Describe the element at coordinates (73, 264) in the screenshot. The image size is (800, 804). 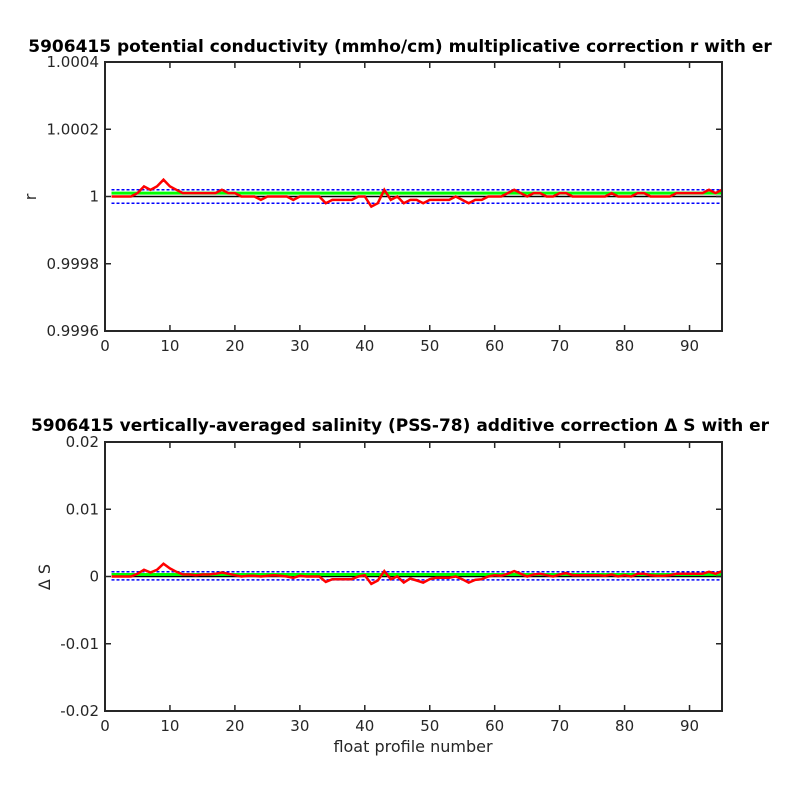
I see `y-tick-label: 0.9998` at that location.